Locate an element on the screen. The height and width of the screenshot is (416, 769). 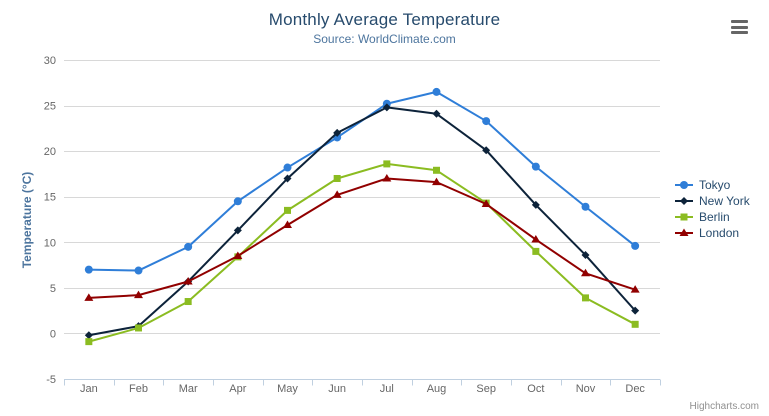
legend-symbol-triangle is located at coordinates (684, 232).